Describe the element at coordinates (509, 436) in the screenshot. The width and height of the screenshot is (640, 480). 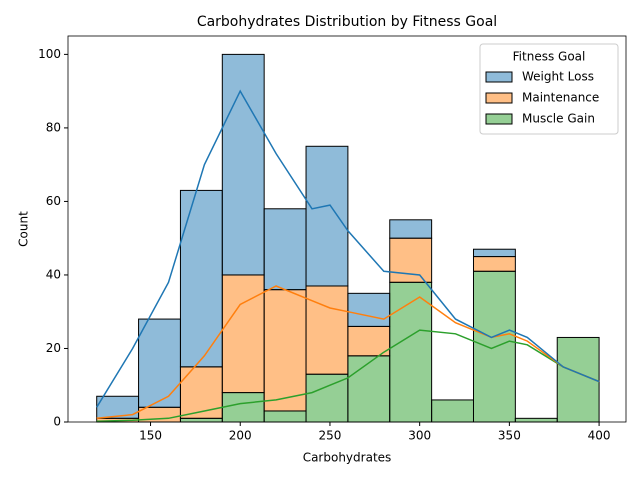
I see `x-tick-label: 350` at that location.